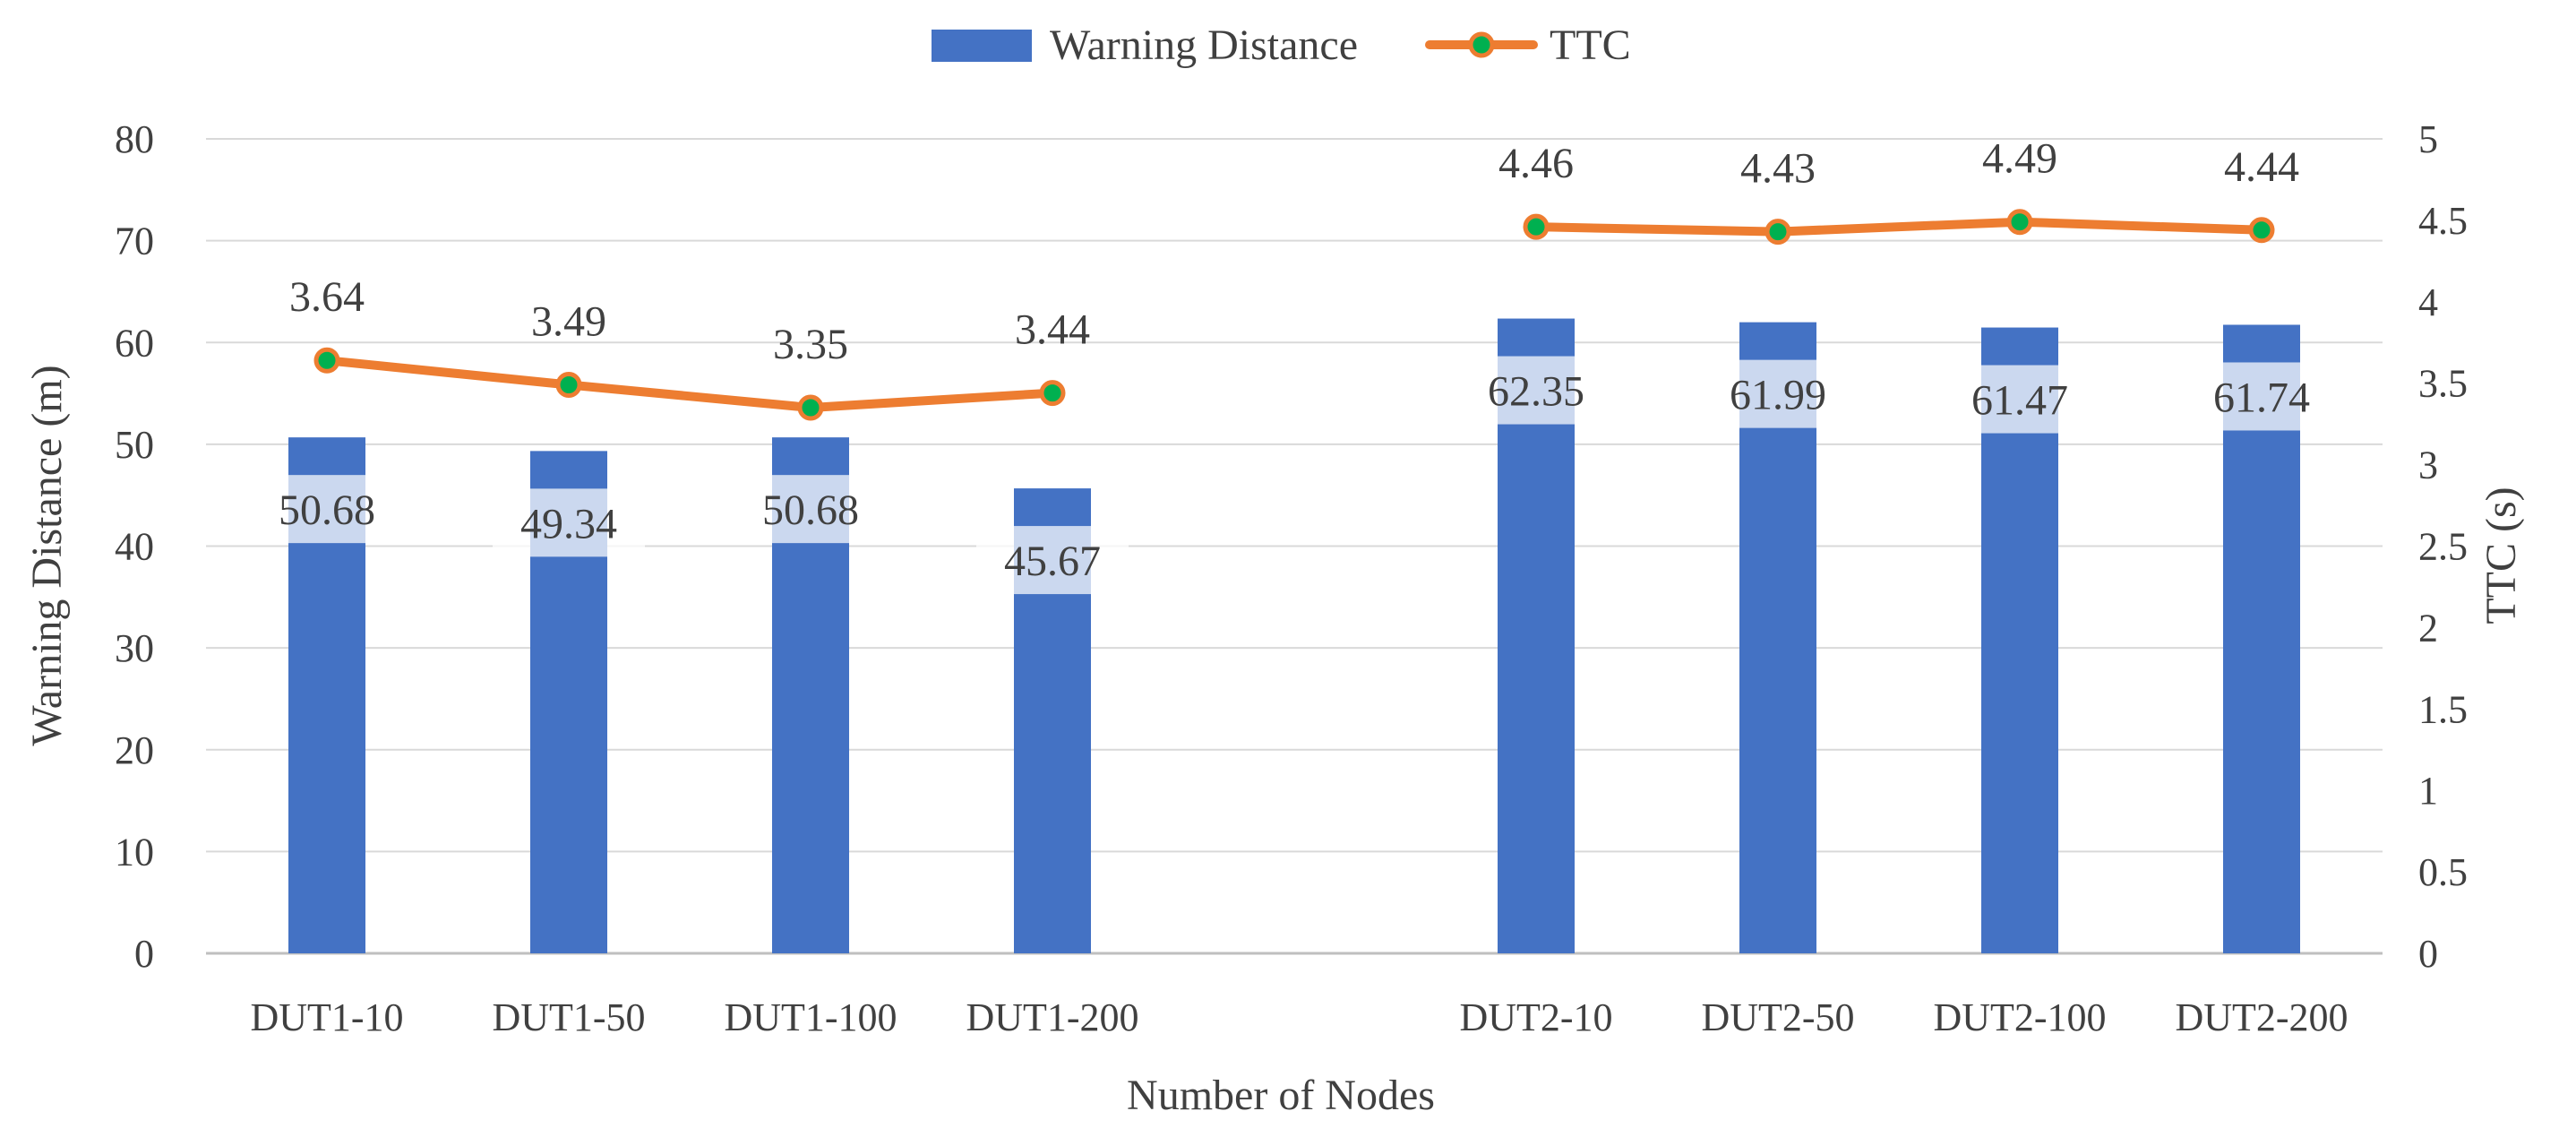 Image resolution: width=2576 pixels, height=1137 pixels. Describe the element at coordinates (134, 852) in the screenshot. I see `y-tick-label: 10` at that location.